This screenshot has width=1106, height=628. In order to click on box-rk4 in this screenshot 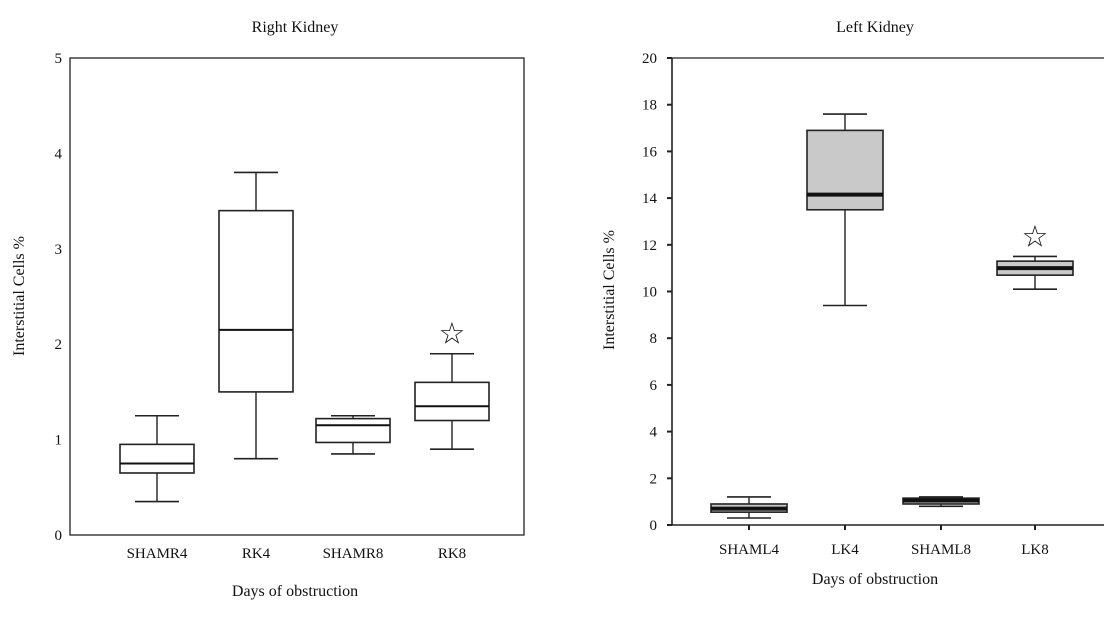, I will do `click(256, 315)`.